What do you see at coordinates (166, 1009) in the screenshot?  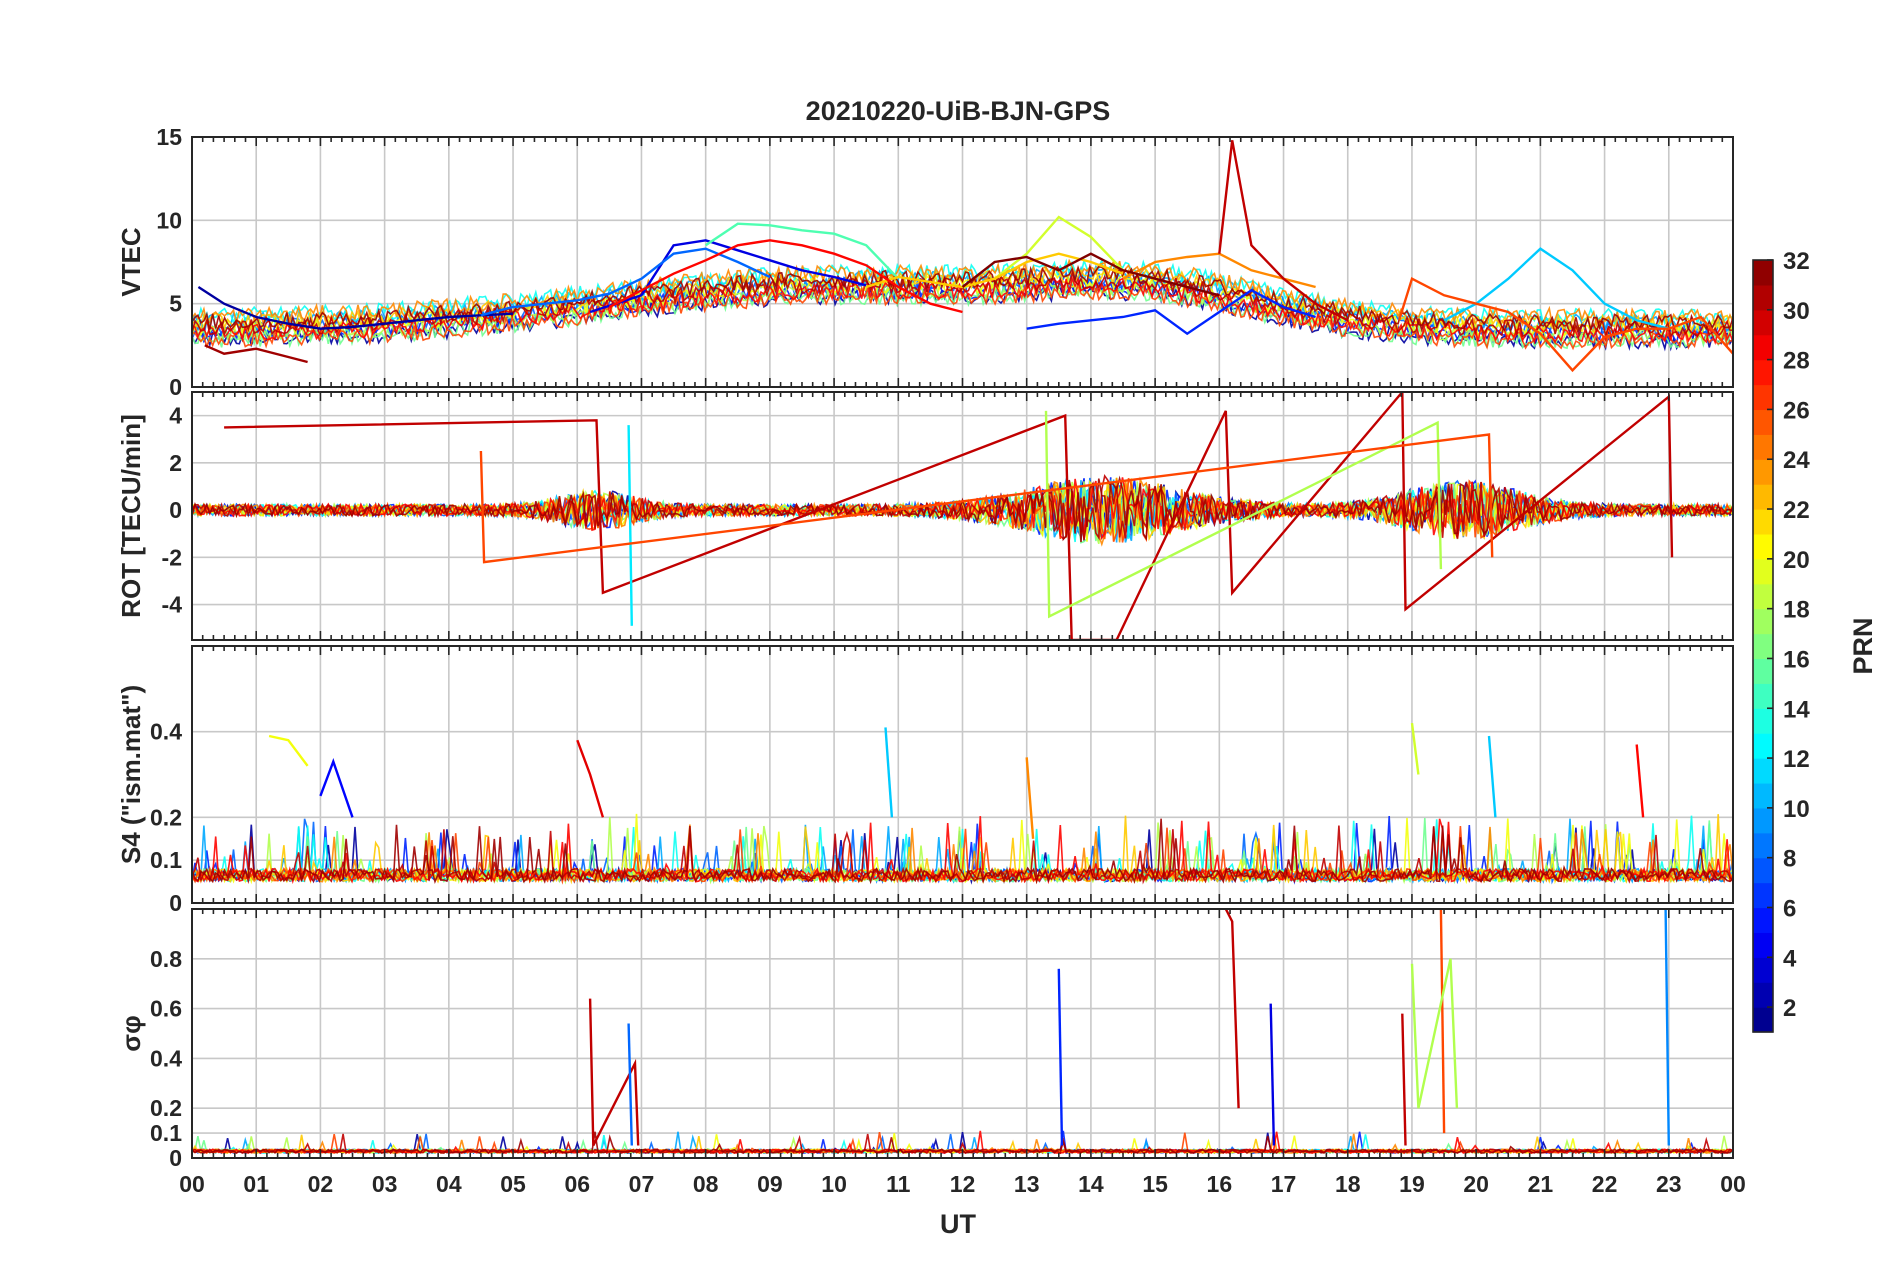 I see `y-tick-label: 0.6` at bounding box center [166, 1009].